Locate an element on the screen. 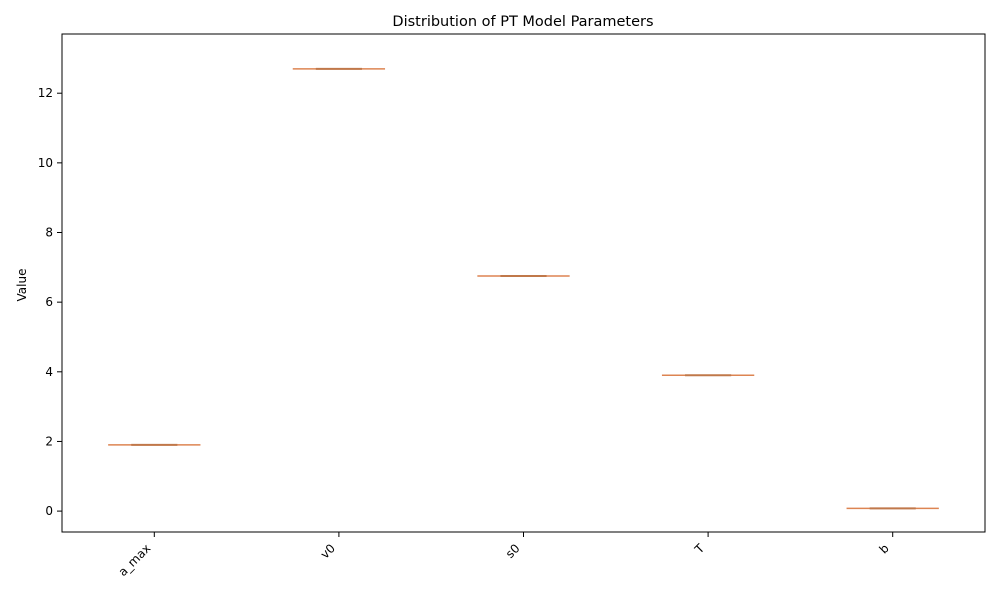 The image size is (1000, 600). y-tick-label: 8 is located at coordinates (49, 233).